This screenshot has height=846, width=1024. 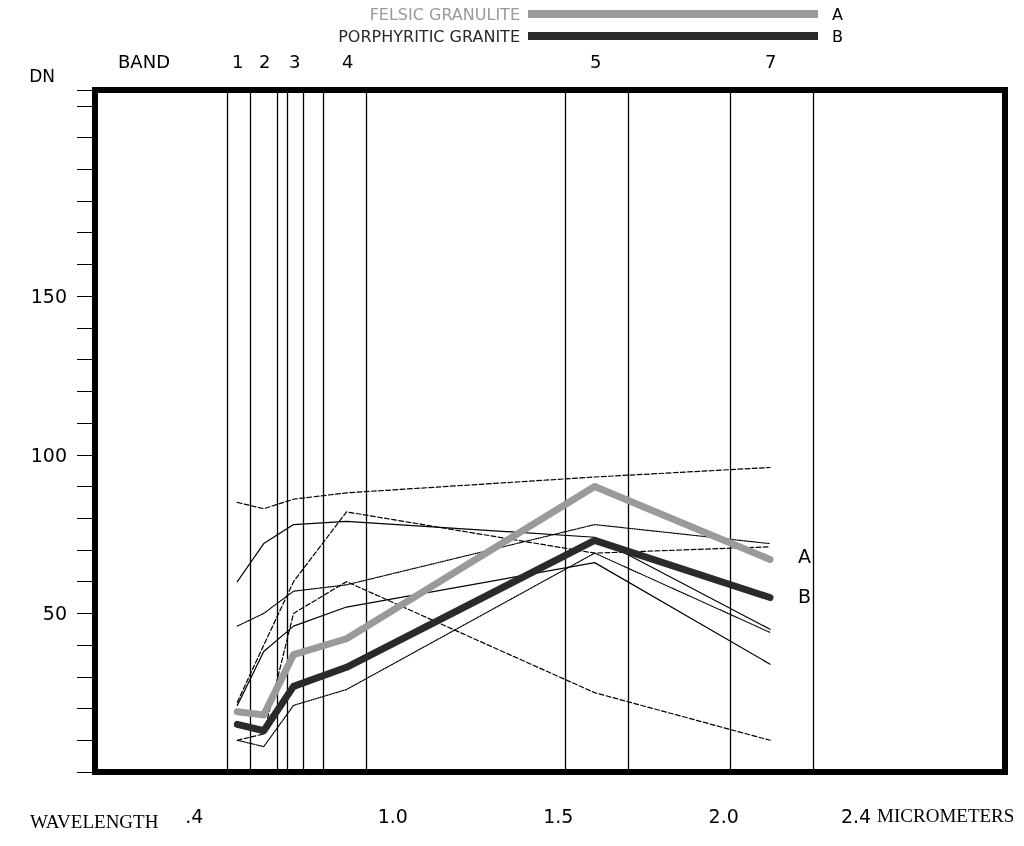 I want to click on text: A, so click(x=837, y=14).